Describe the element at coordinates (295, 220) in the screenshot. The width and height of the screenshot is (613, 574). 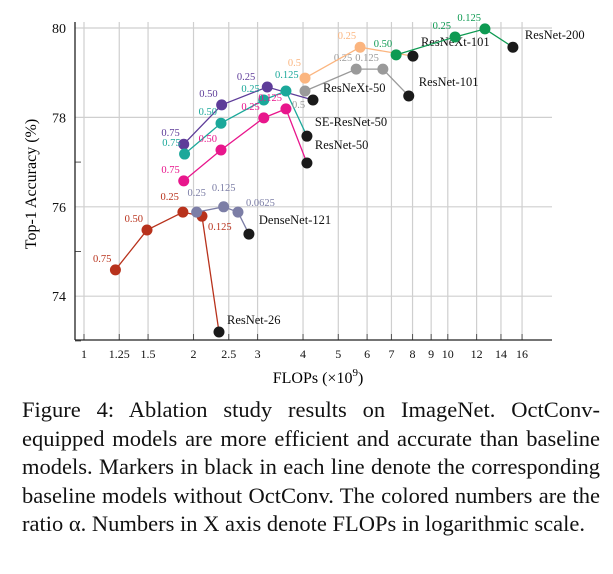
I see `baseline-label: DenseNet-121` at that location.